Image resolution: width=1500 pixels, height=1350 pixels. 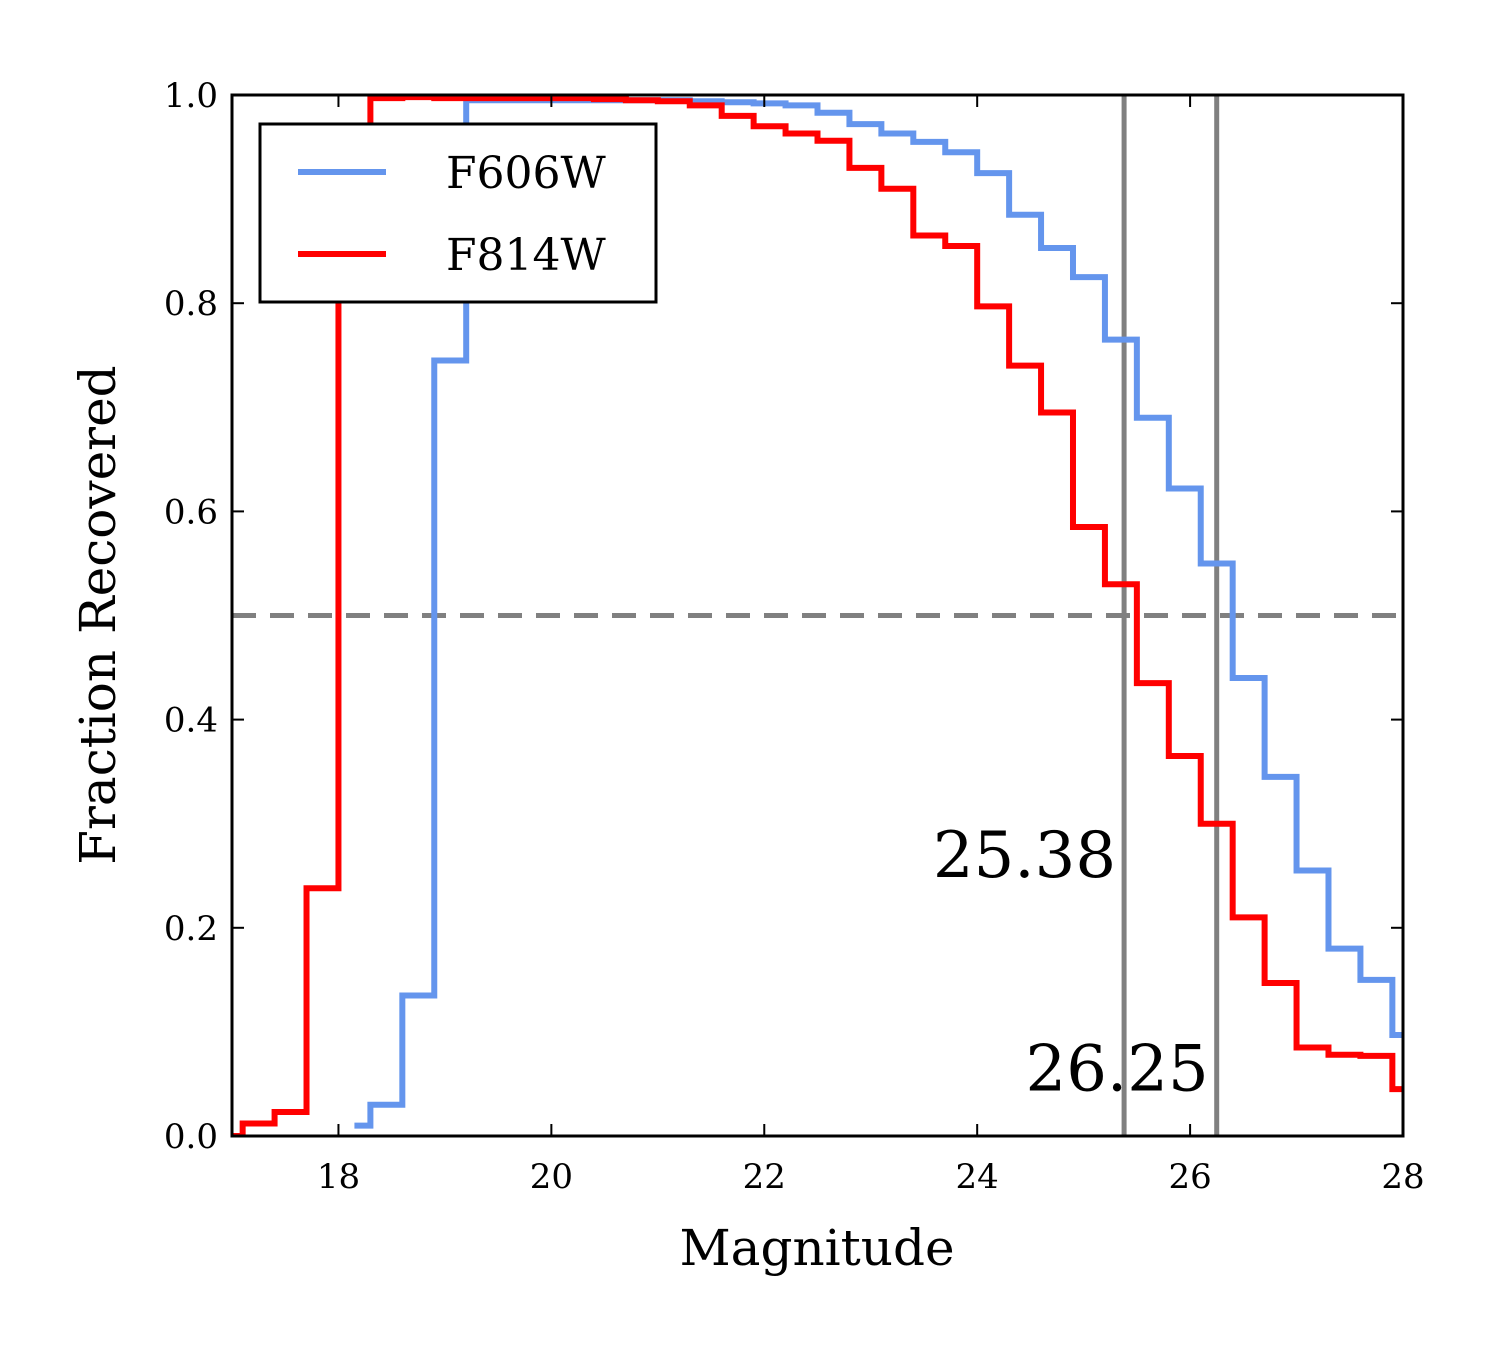 I want to click on y-tick-label: 1.0, so click(x=191, y=96).